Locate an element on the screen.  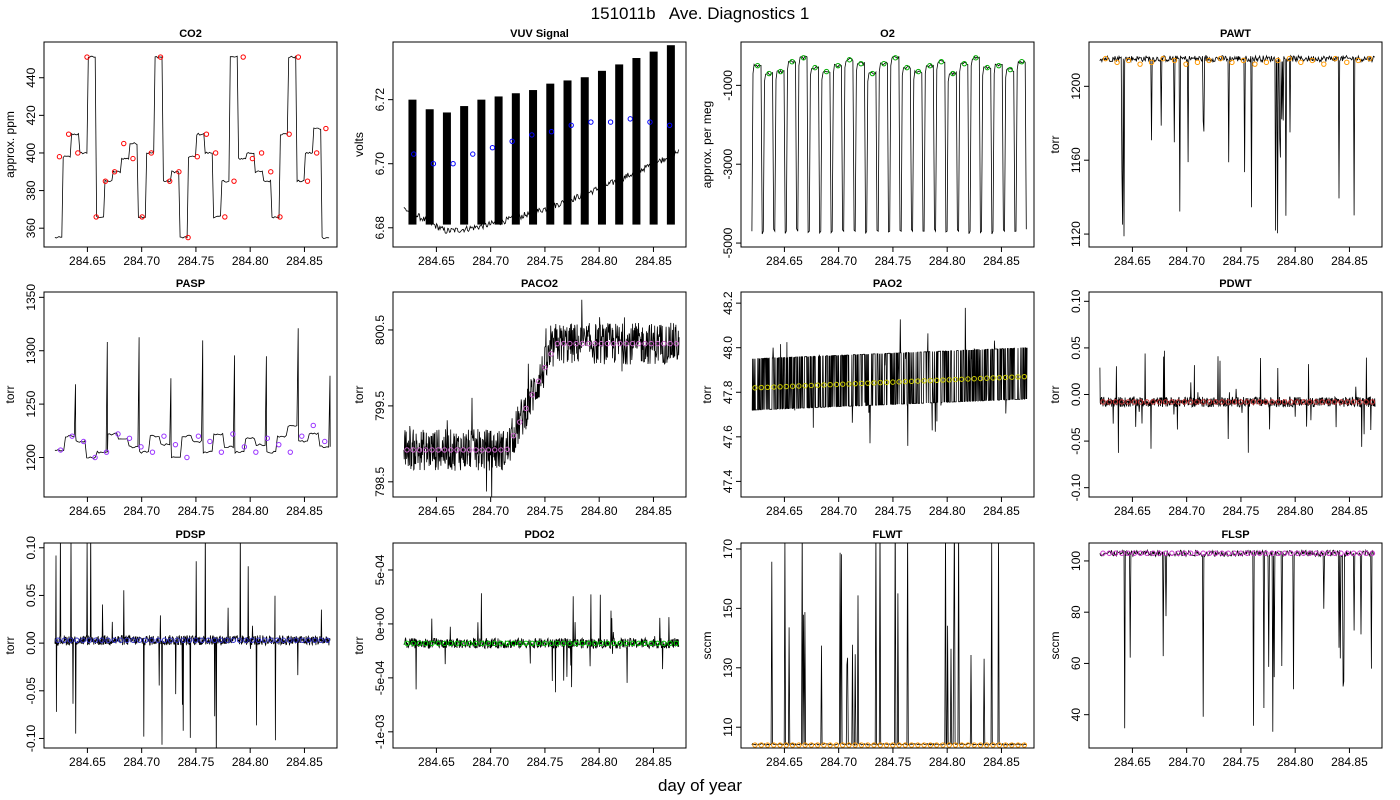
panel-frame-o2 is located at coordinates (887, 144).